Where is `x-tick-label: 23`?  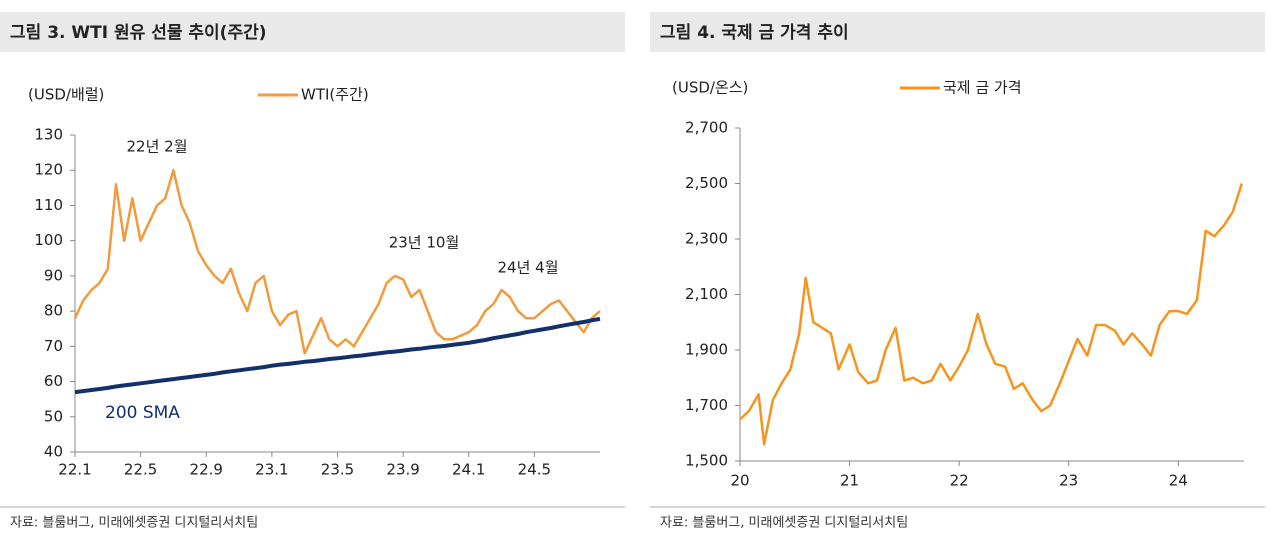
x-tick-label: 23 is located at coordinates (1068, 481).